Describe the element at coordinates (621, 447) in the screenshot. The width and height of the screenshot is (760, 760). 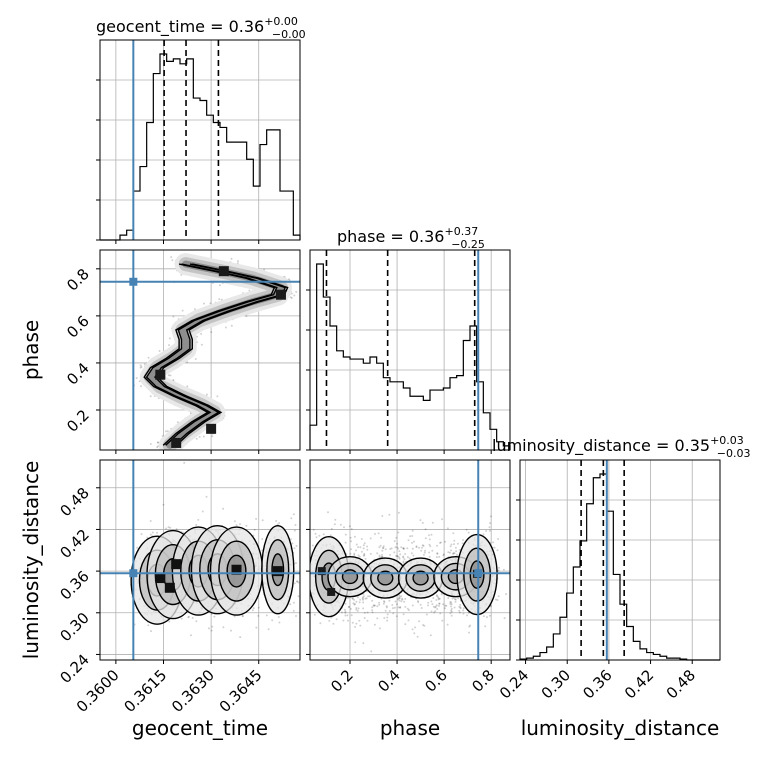
I see `title-luminosity-distance: luminosity_distance = 0.35+0.03 −0.03` at that location.